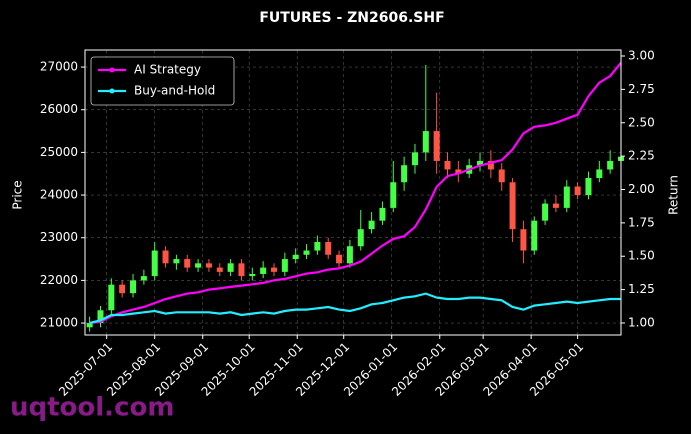  Describe the element at coordinates (59, 323) in the screenshot. I see `y-tick-label: 21000` at that location.